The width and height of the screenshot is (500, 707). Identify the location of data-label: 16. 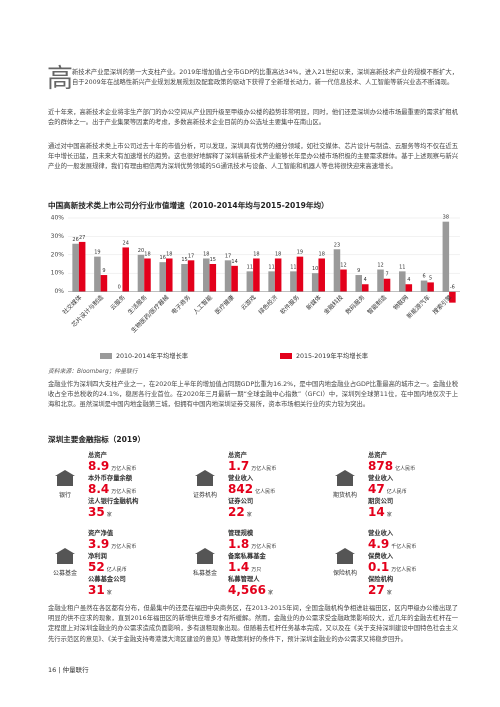
(163, 258).